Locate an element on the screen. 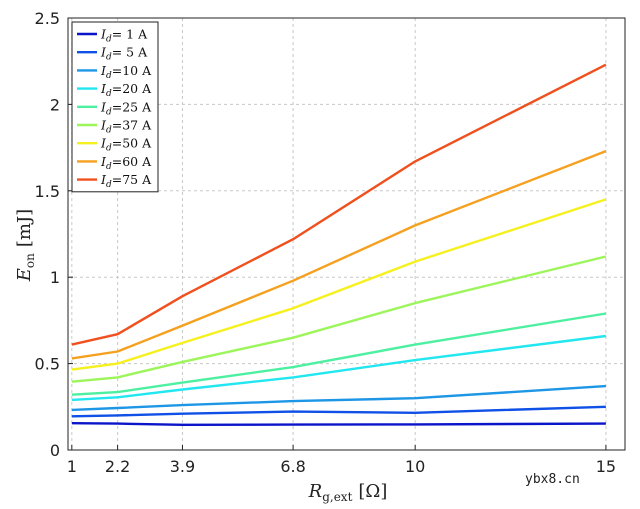 This screenshot has height=509, width=640. legend-label: Id= 1 A is located at coordinates (124, 36).